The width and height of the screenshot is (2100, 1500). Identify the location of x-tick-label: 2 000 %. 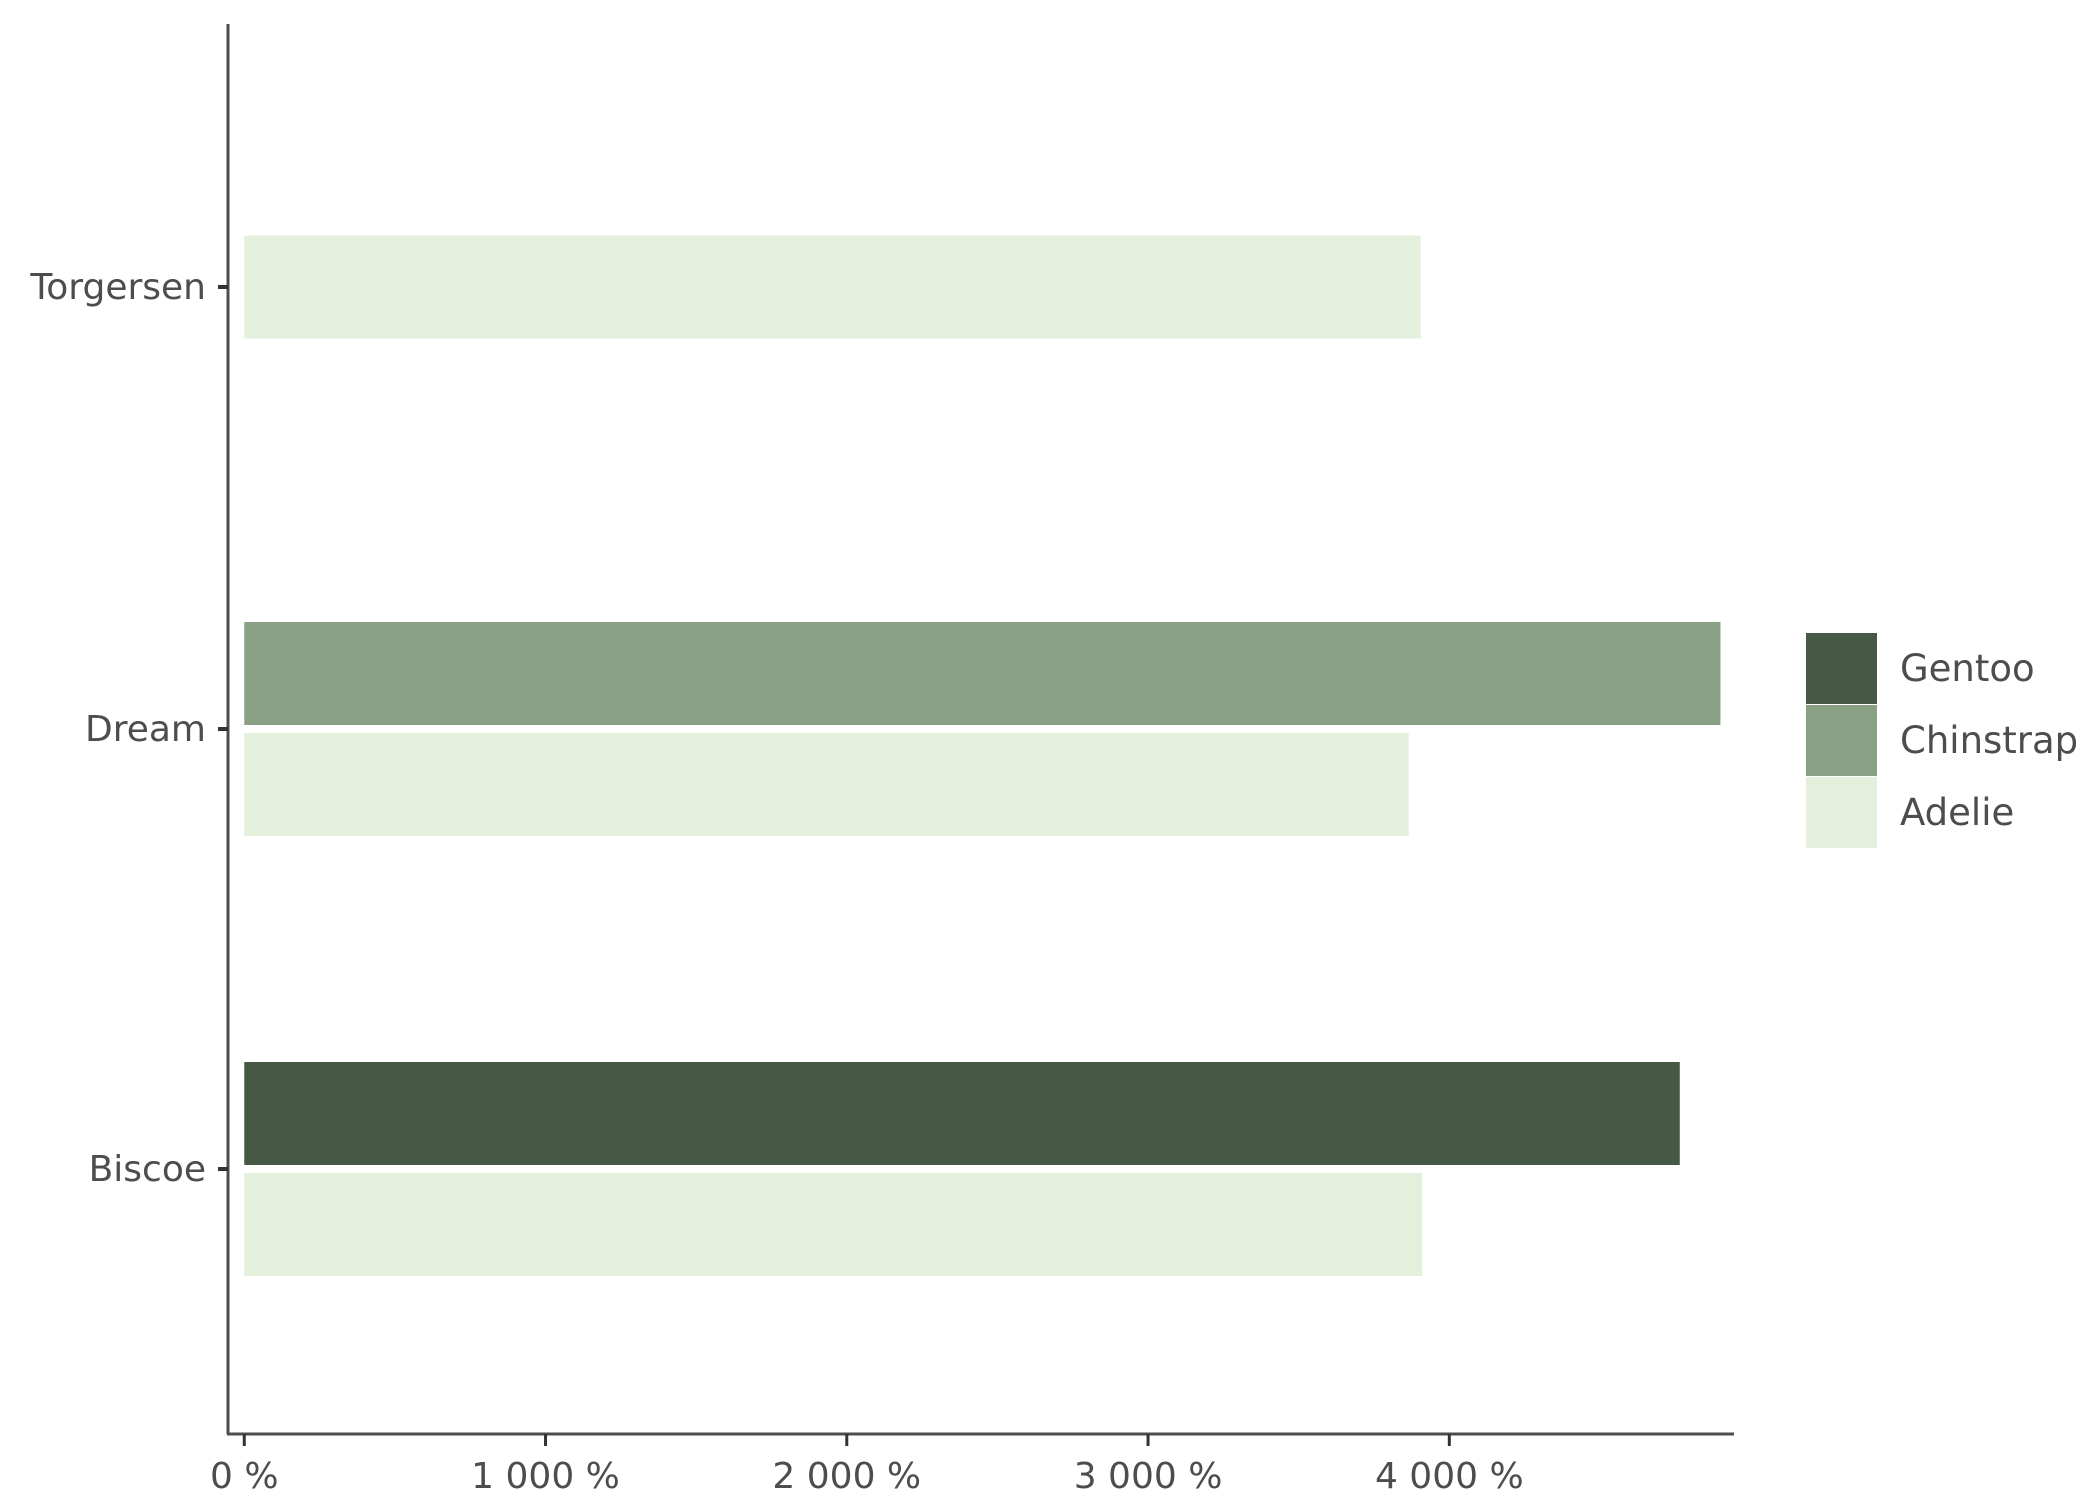
(846, 1476).